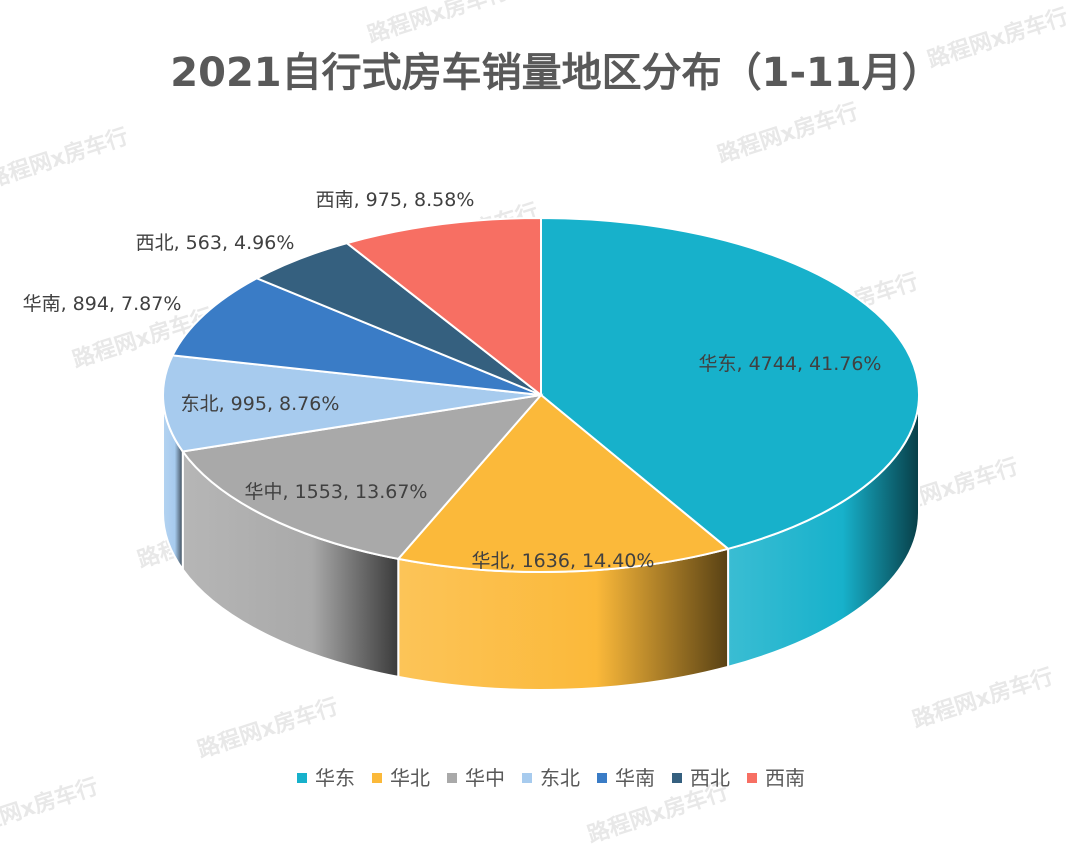 The image size is (1080, 851). I want to click on legend-label: 华东, so click(335, 778).